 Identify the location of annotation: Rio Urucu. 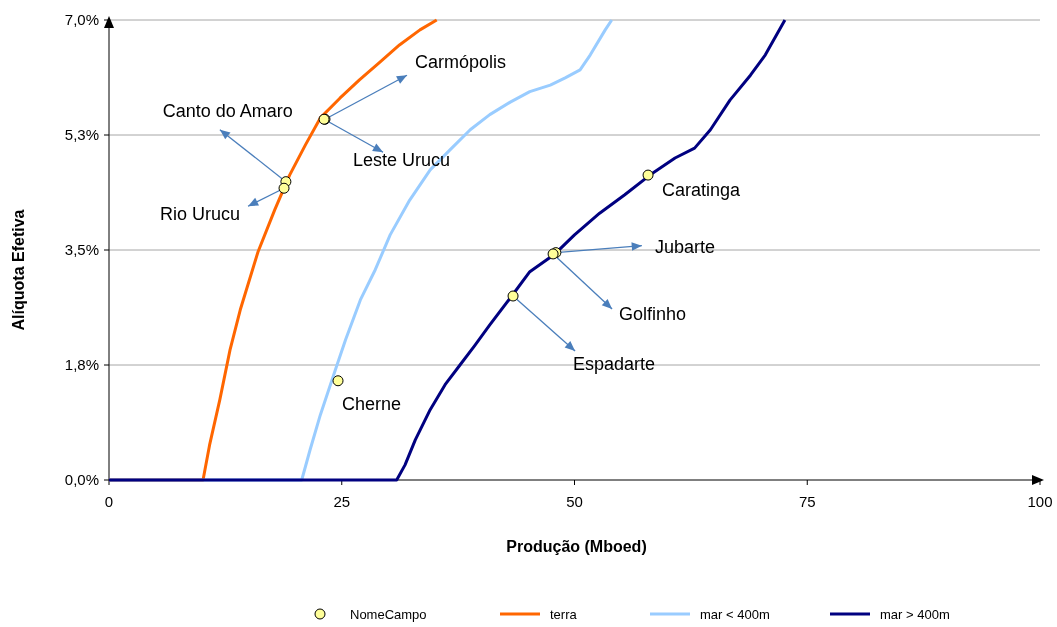
(200, 214).